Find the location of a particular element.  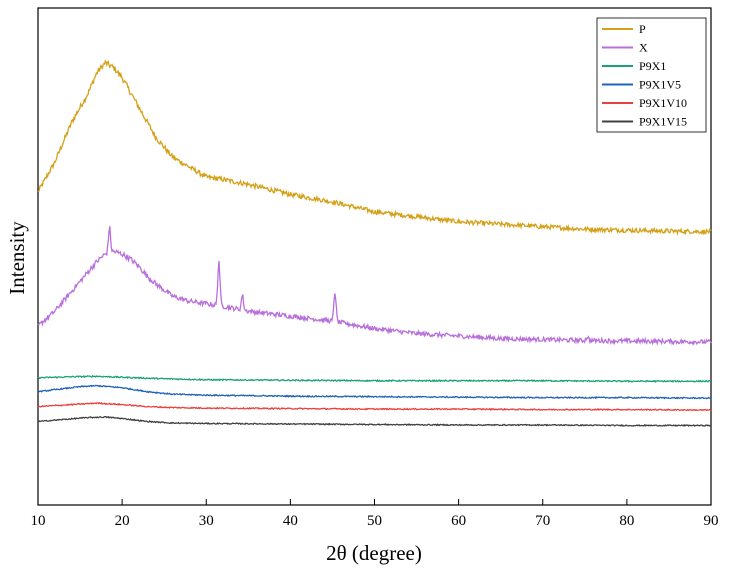

legend-label-x: X is located at coordinates (643, 48).